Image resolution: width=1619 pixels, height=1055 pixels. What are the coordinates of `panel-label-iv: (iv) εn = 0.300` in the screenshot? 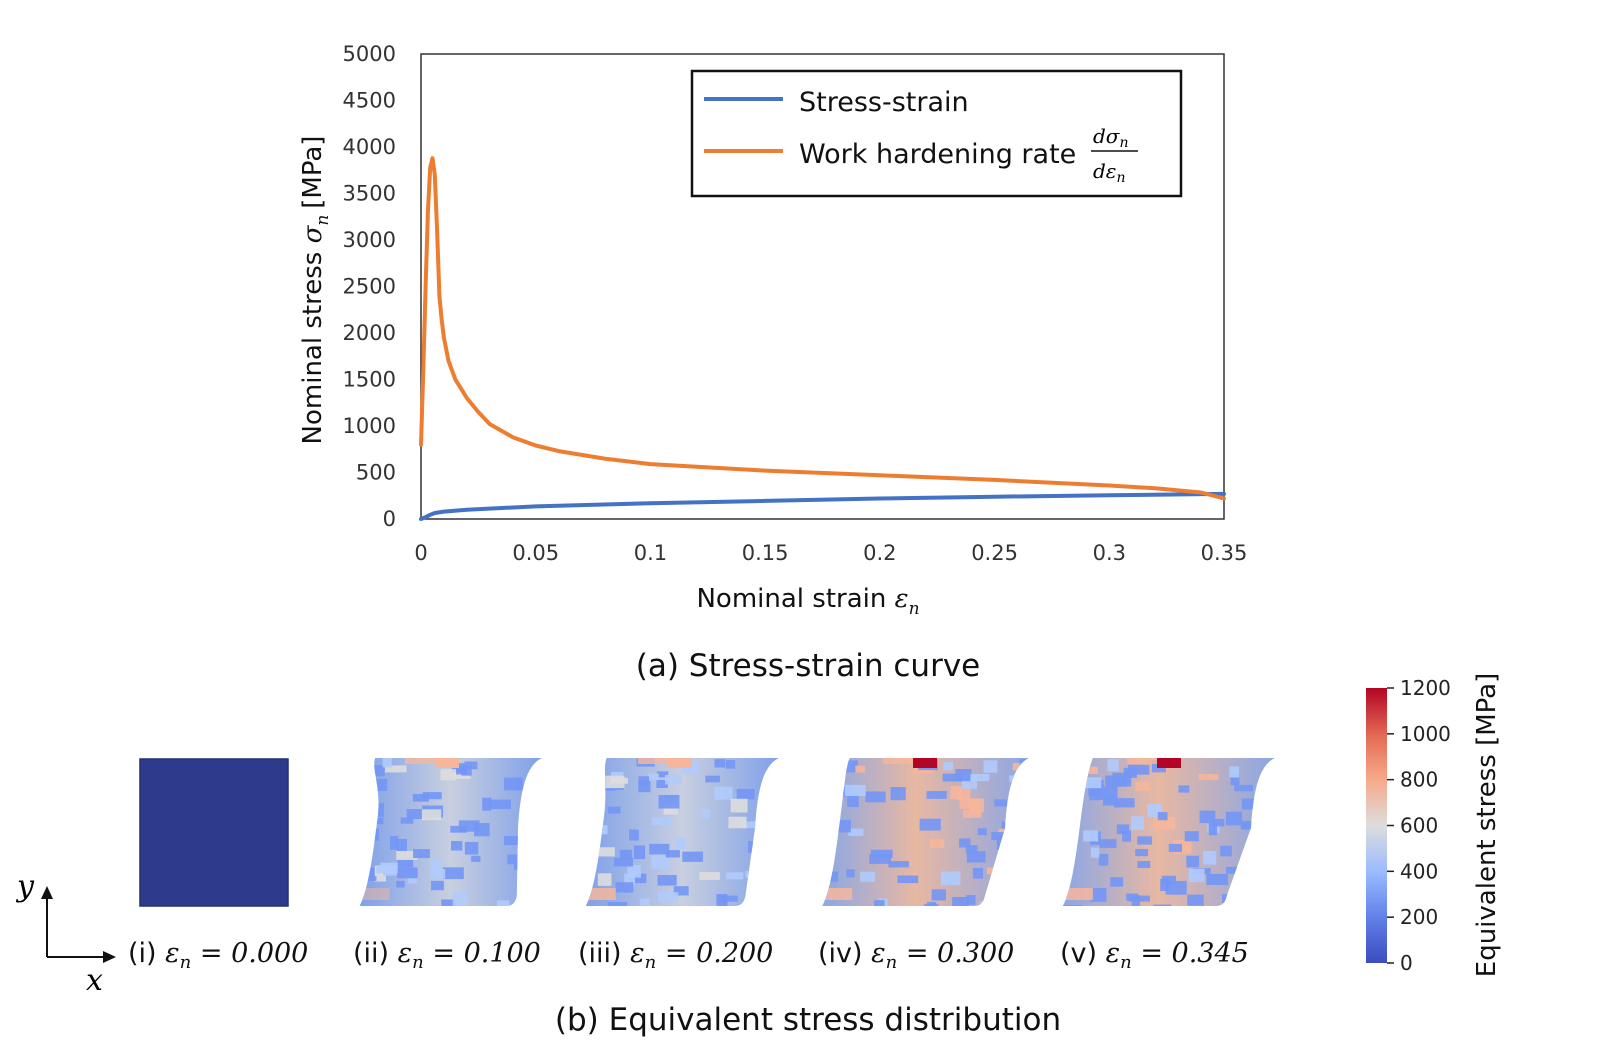 It's located at (916, 955).